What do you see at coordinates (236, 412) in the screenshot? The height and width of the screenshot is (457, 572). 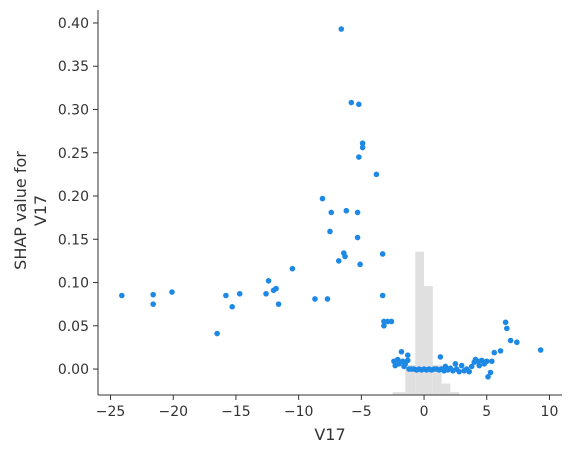 I see `x-tick-label: −15` at bounding box center [236, 412].